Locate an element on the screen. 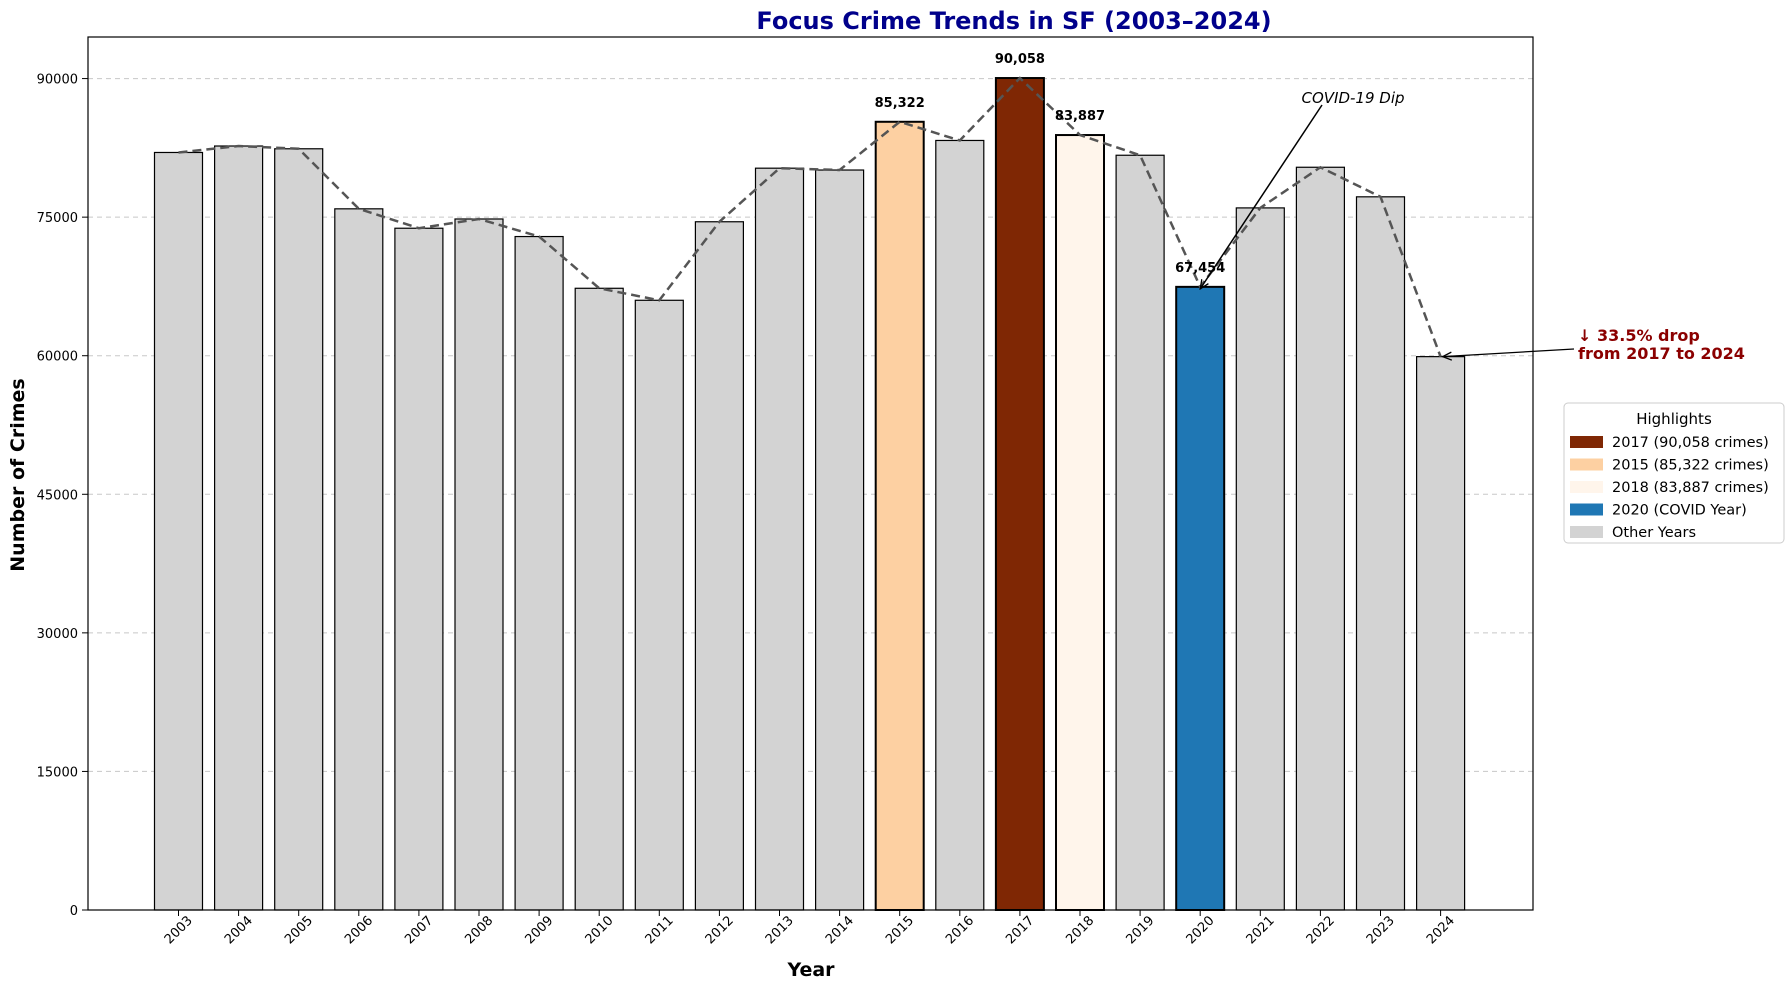  legend-title: Highlights is located at coordinates (1674, 419).